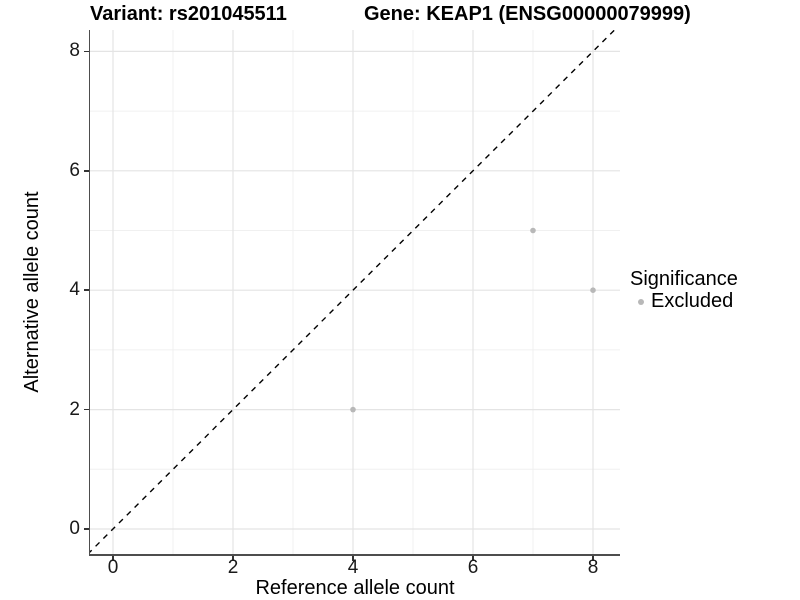 This screenshot has width=800, height=600. What do you see at coordinates (74, 290) in the screenshot?
I see `y-tick-label: 4` at bounding box center [74, 290].